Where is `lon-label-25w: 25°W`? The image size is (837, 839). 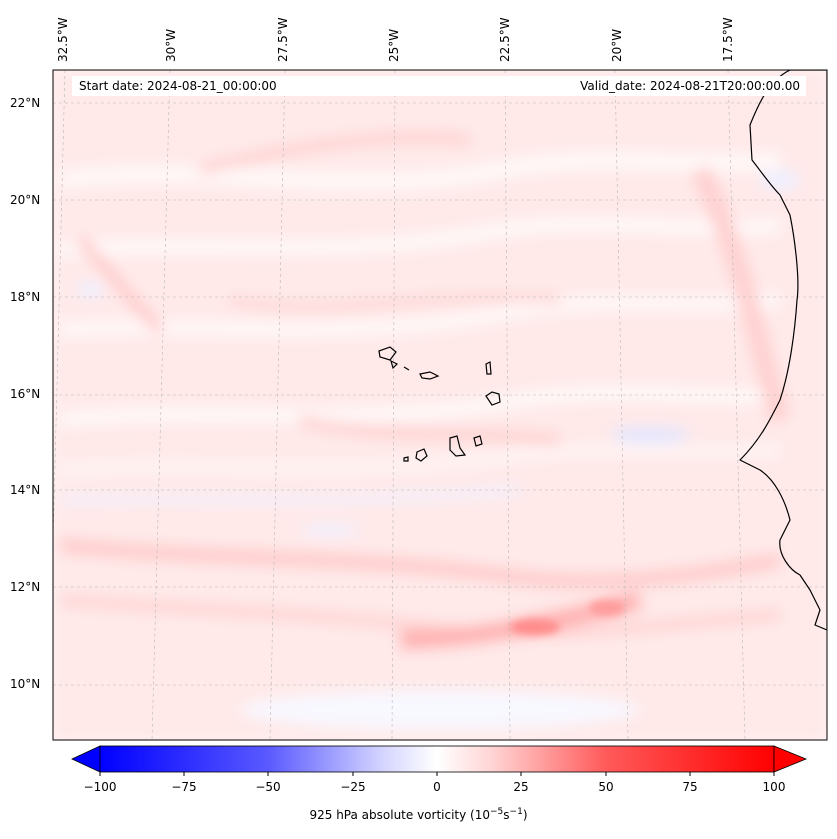 lon-label-25w: 25°W is located at coordinates (394, 45).